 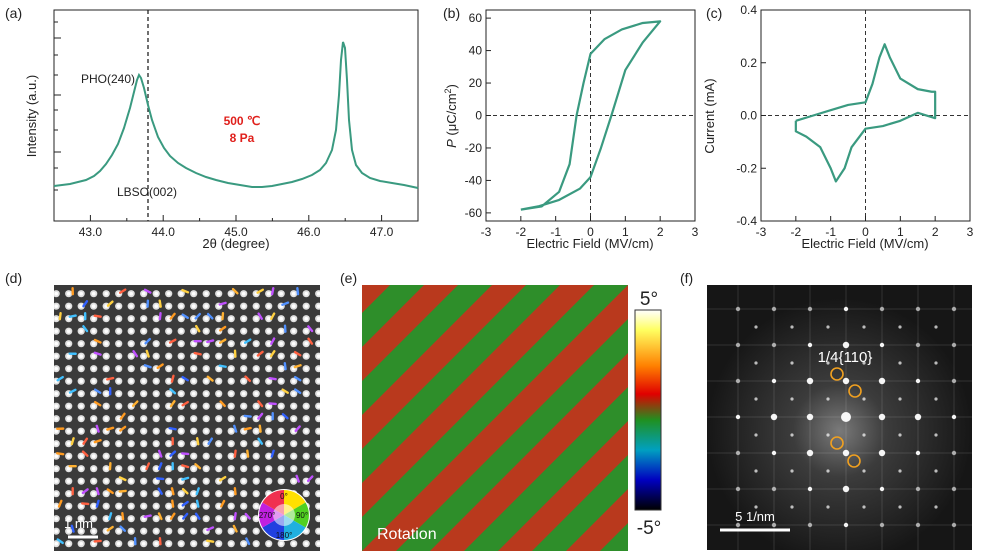 I want to click on peak-label-pho: PHO(240), so click(x=108, y=79).